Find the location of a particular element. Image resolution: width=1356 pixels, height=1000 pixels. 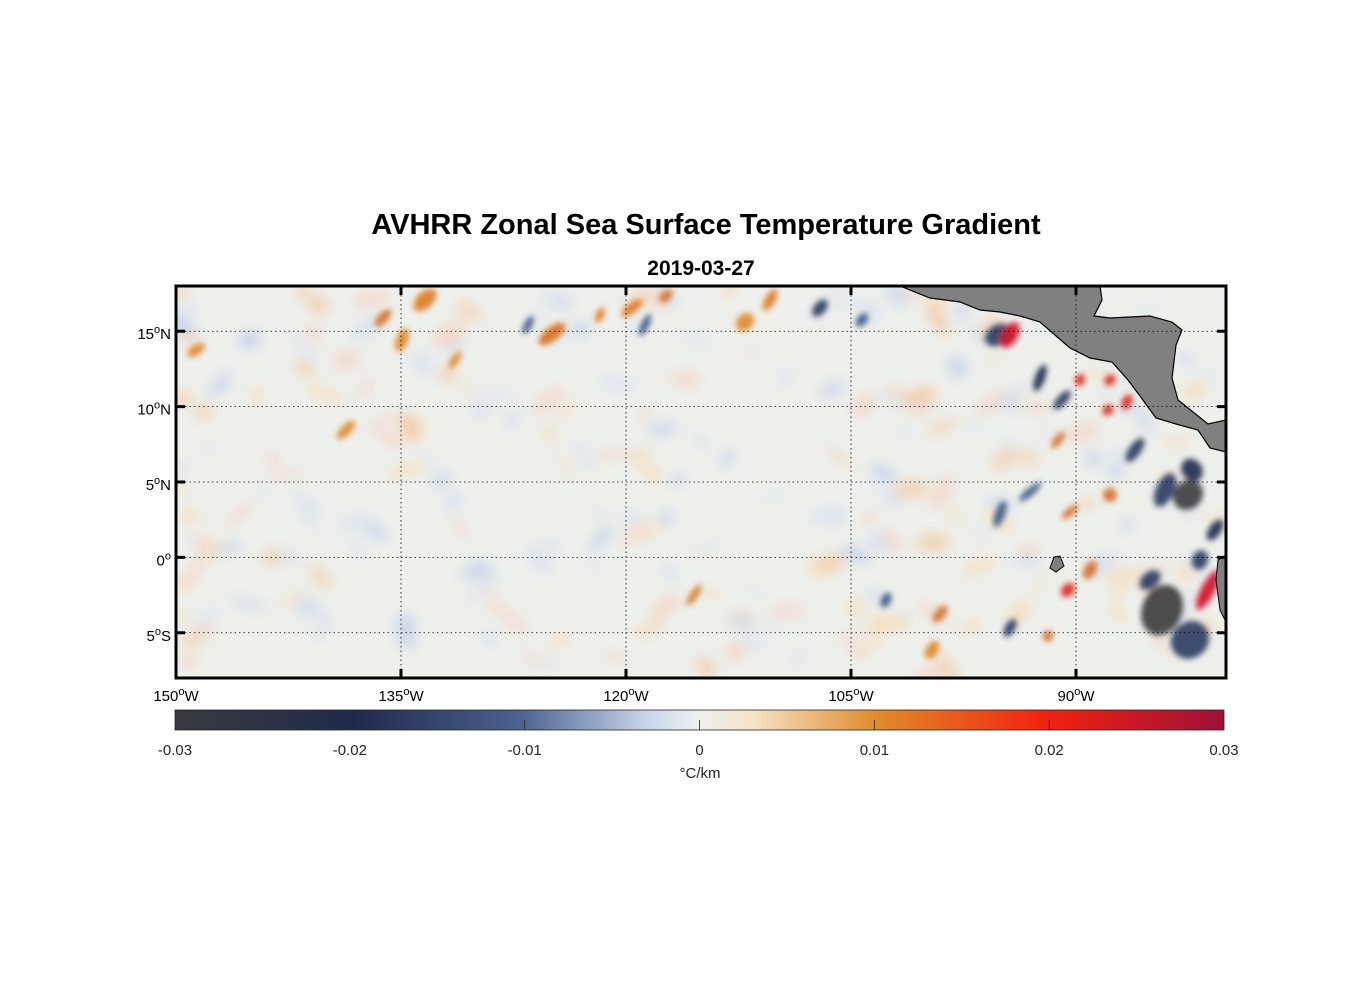

lon-label-number: 120 is located at coordinates (615, 696).